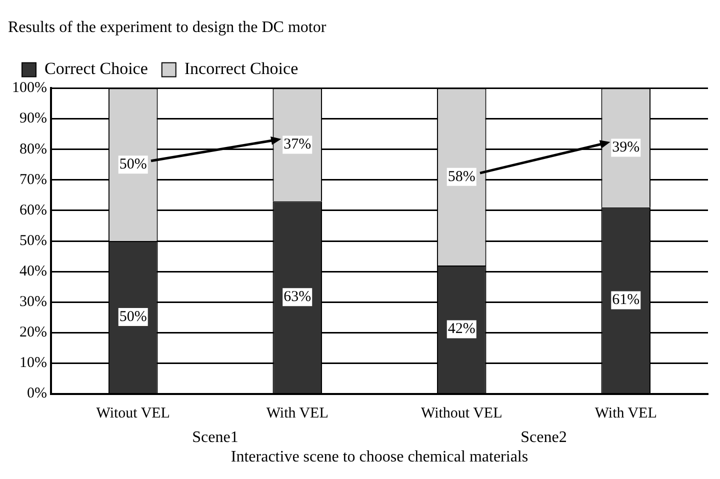 Image resolution: width=720 pixels, height=479 pixels. I want to click on legend-label: Correct Choice, so click(96, 68).